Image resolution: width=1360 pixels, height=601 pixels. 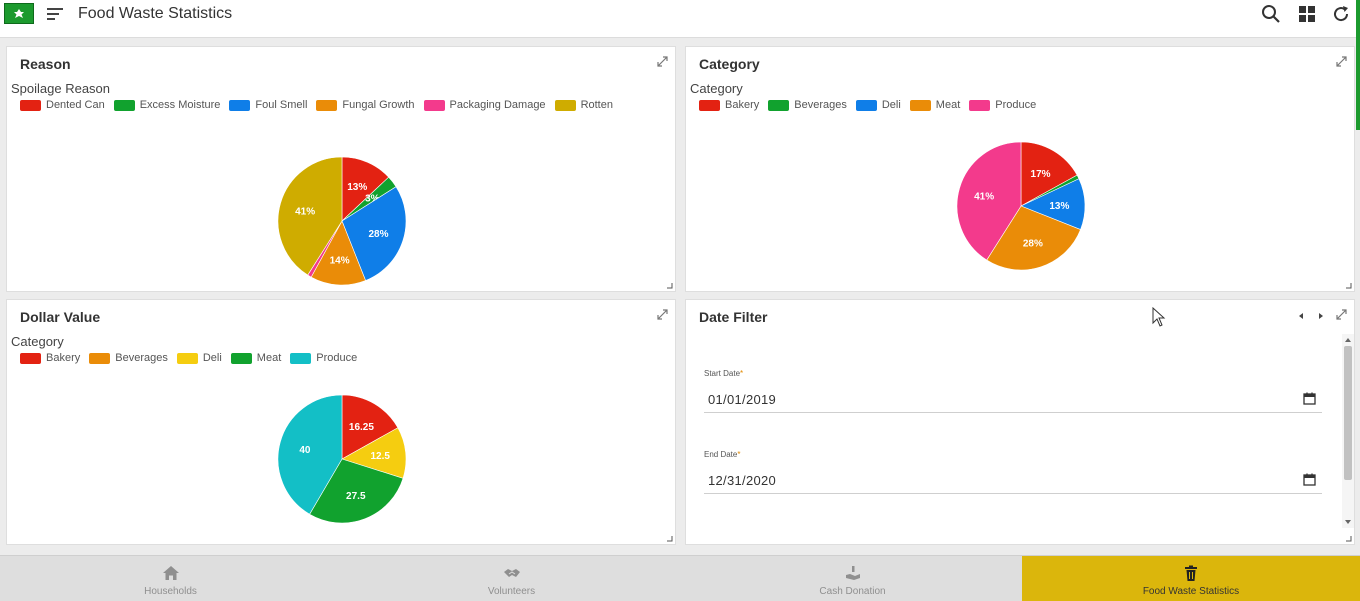 What do you see at coordinates (1321, 316) in the screenshot?
I see `next-arrow-icon` at bounding box center [1321, 316].